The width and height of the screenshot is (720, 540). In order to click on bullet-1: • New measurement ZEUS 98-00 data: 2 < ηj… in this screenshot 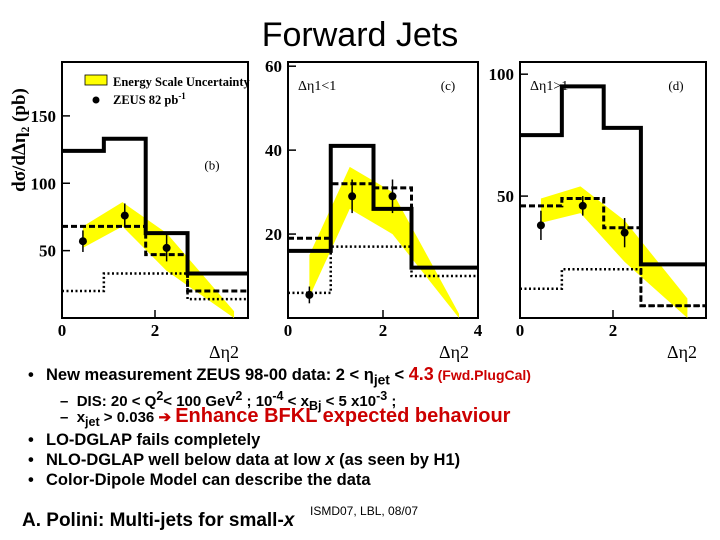, I will do `click(279, 376)`.